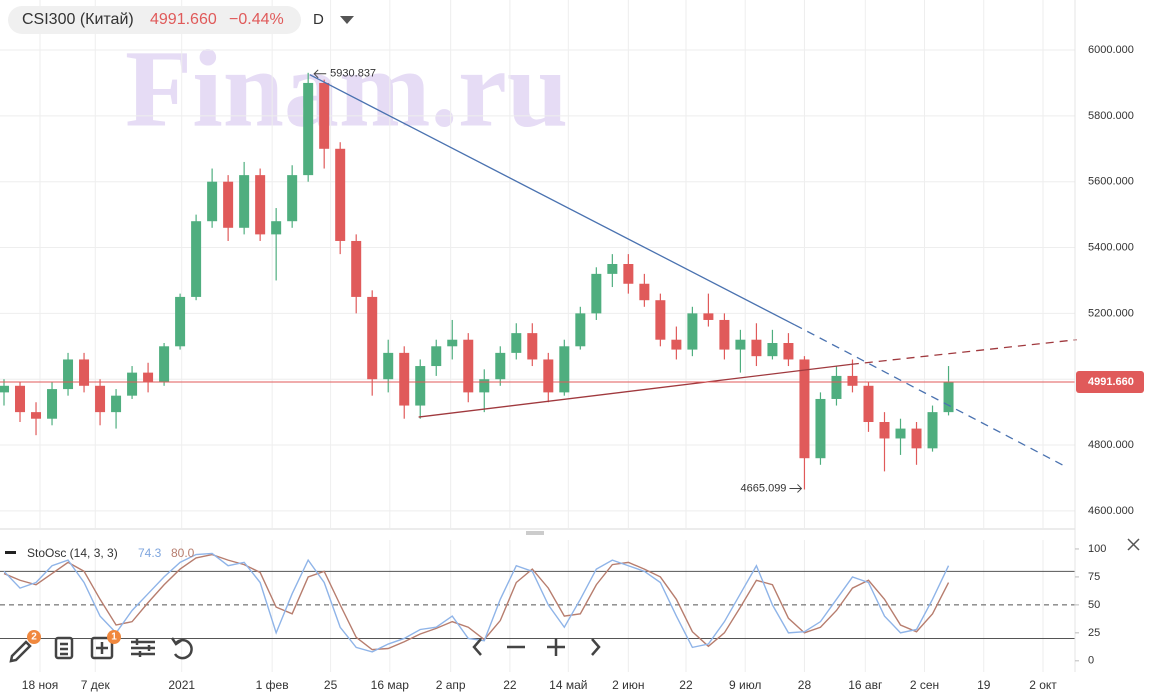 The image size is (1149, 699). What do you see at coordinates (331, 685) in the screenshot?
I see `x-tick-label: 25` at bounding box center [331, 685].